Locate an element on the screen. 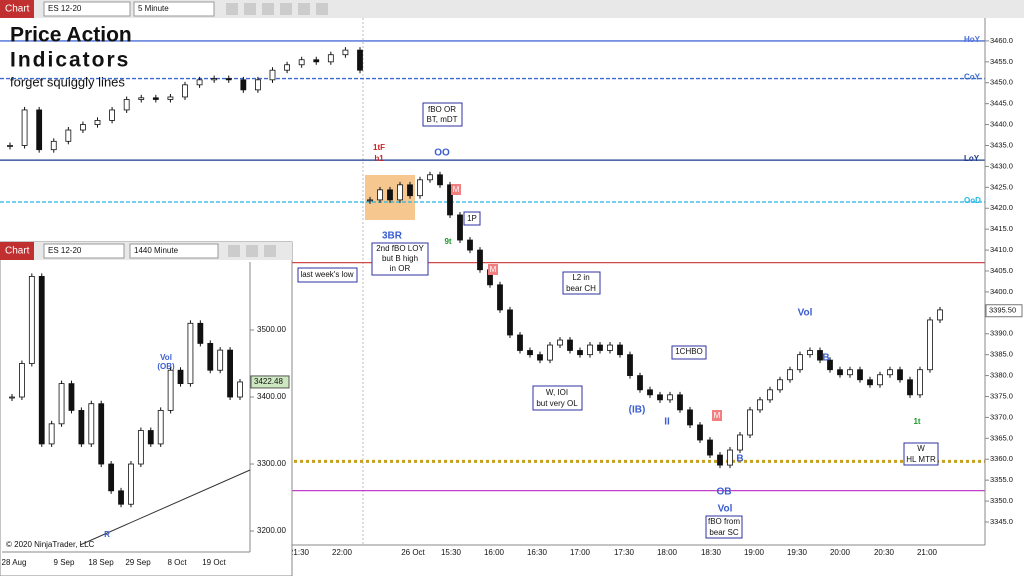  level-label: HoY is located at coordinates (972, 39).